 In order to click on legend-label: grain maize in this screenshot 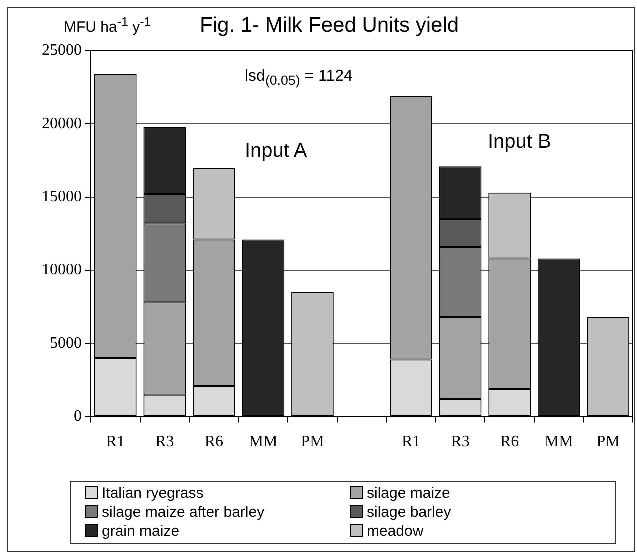, I will do `click(141, 531)`.